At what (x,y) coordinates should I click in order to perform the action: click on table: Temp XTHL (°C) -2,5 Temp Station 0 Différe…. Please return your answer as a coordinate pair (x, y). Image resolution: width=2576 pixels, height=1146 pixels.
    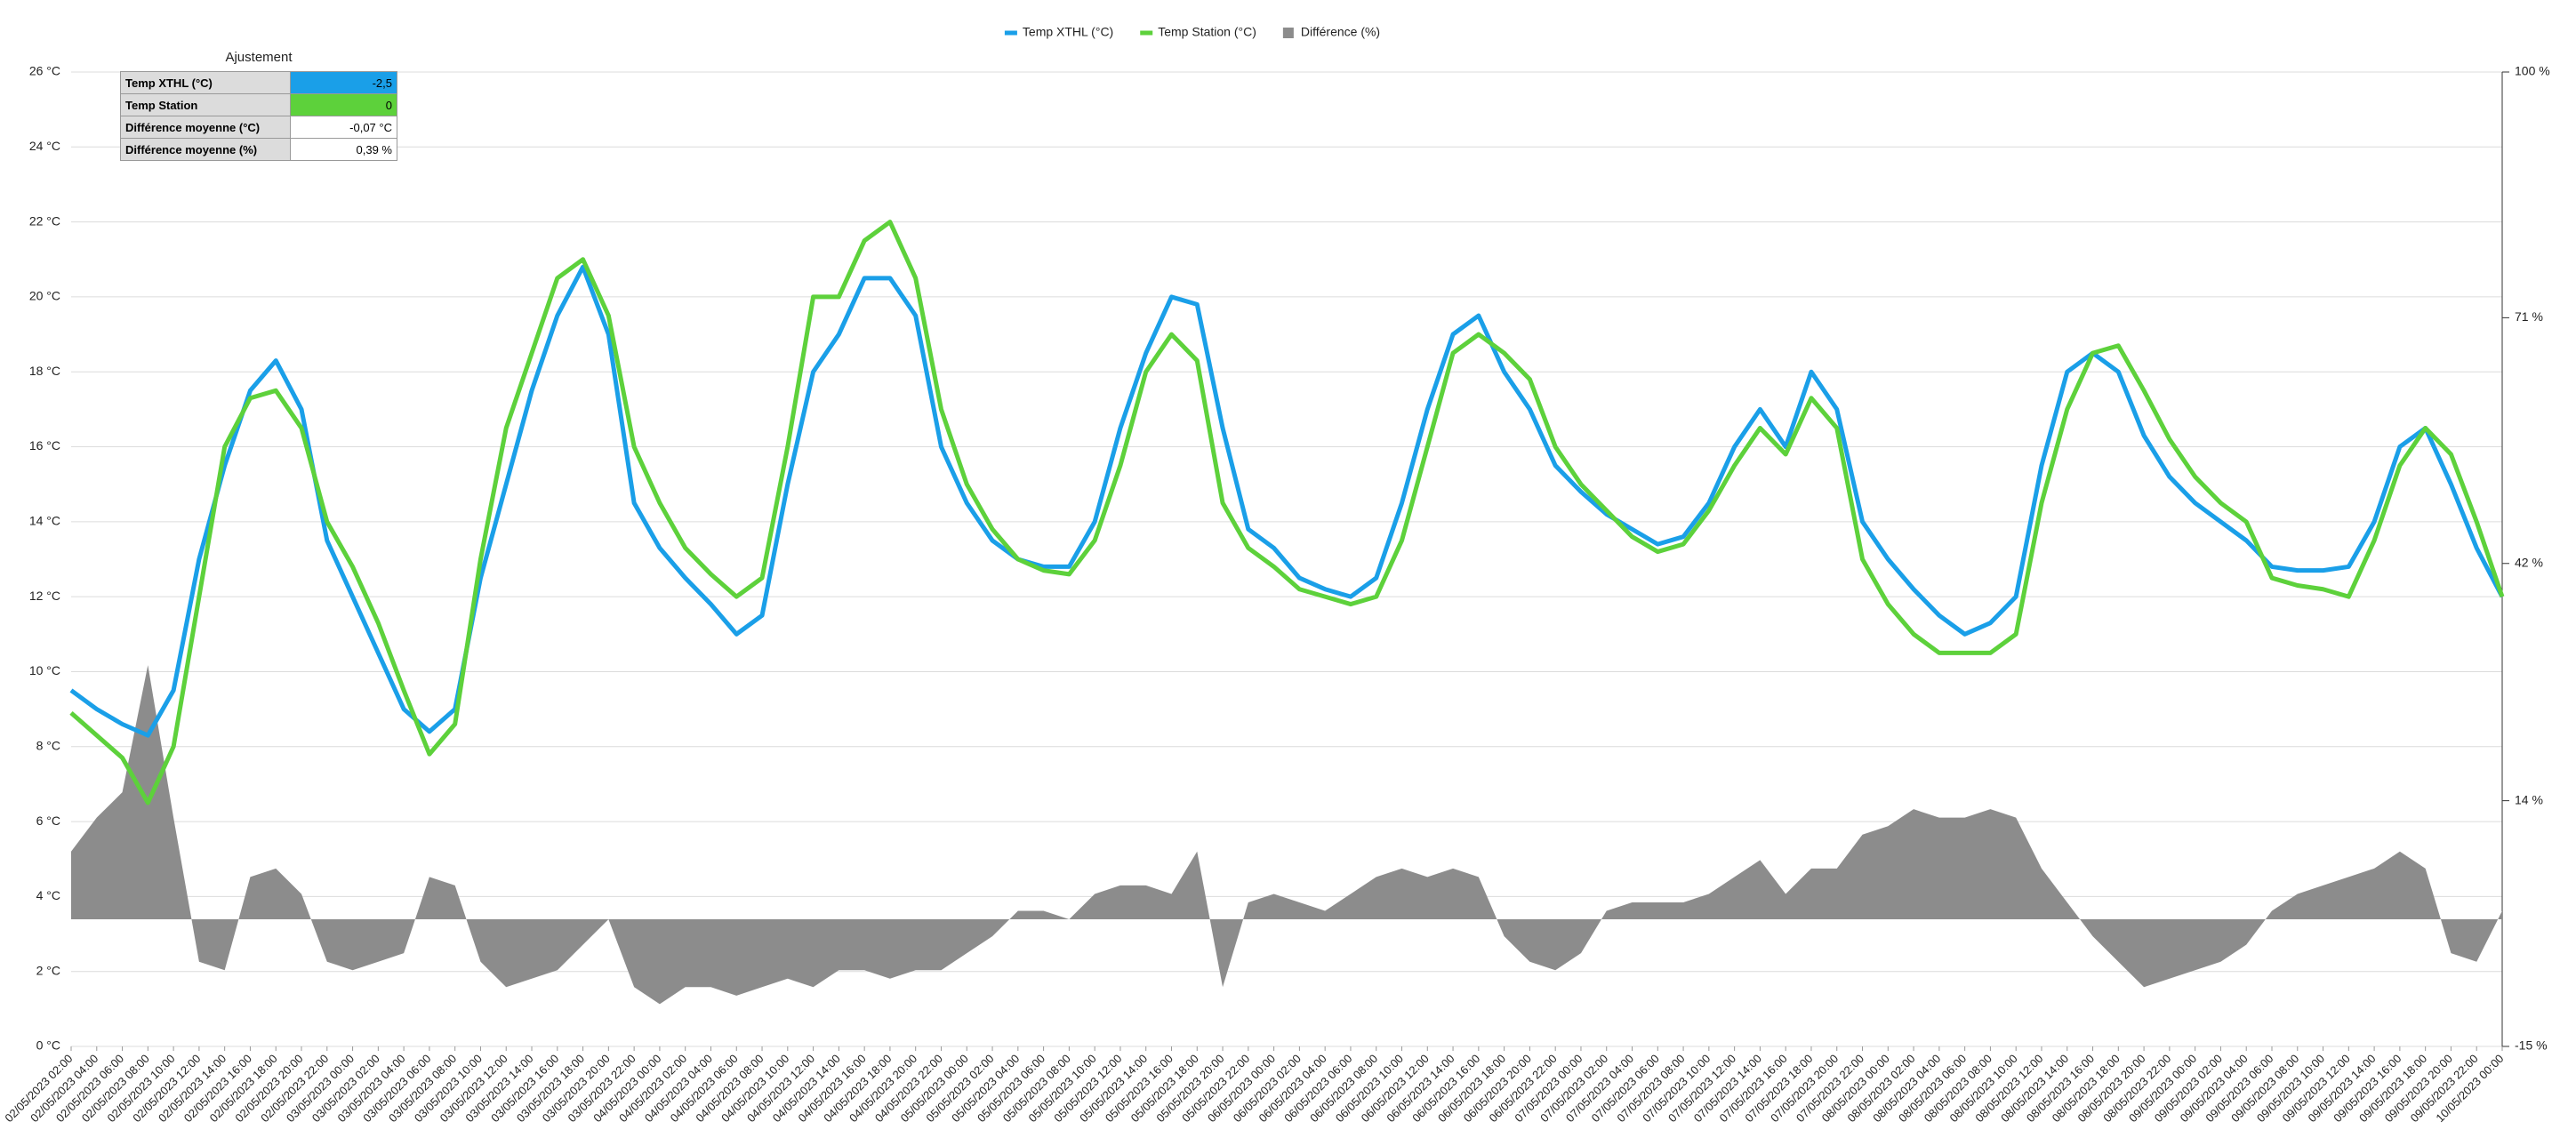
    Looking at the image, I should click on (258, 116).